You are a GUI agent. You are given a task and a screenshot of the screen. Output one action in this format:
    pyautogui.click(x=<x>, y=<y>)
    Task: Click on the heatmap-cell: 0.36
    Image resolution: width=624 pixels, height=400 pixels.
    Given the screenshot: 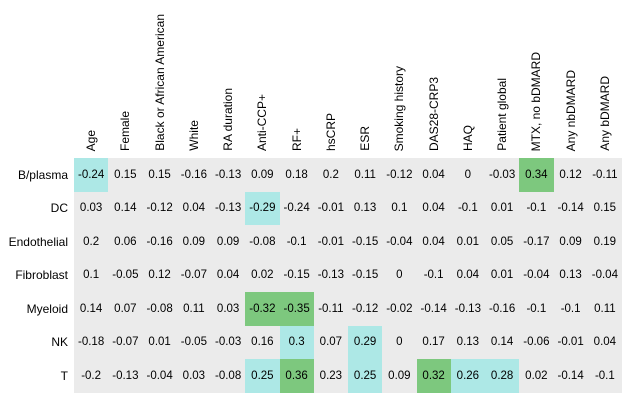 What is the action you would take?
    pyautogui.click(x=296, y=376)
    